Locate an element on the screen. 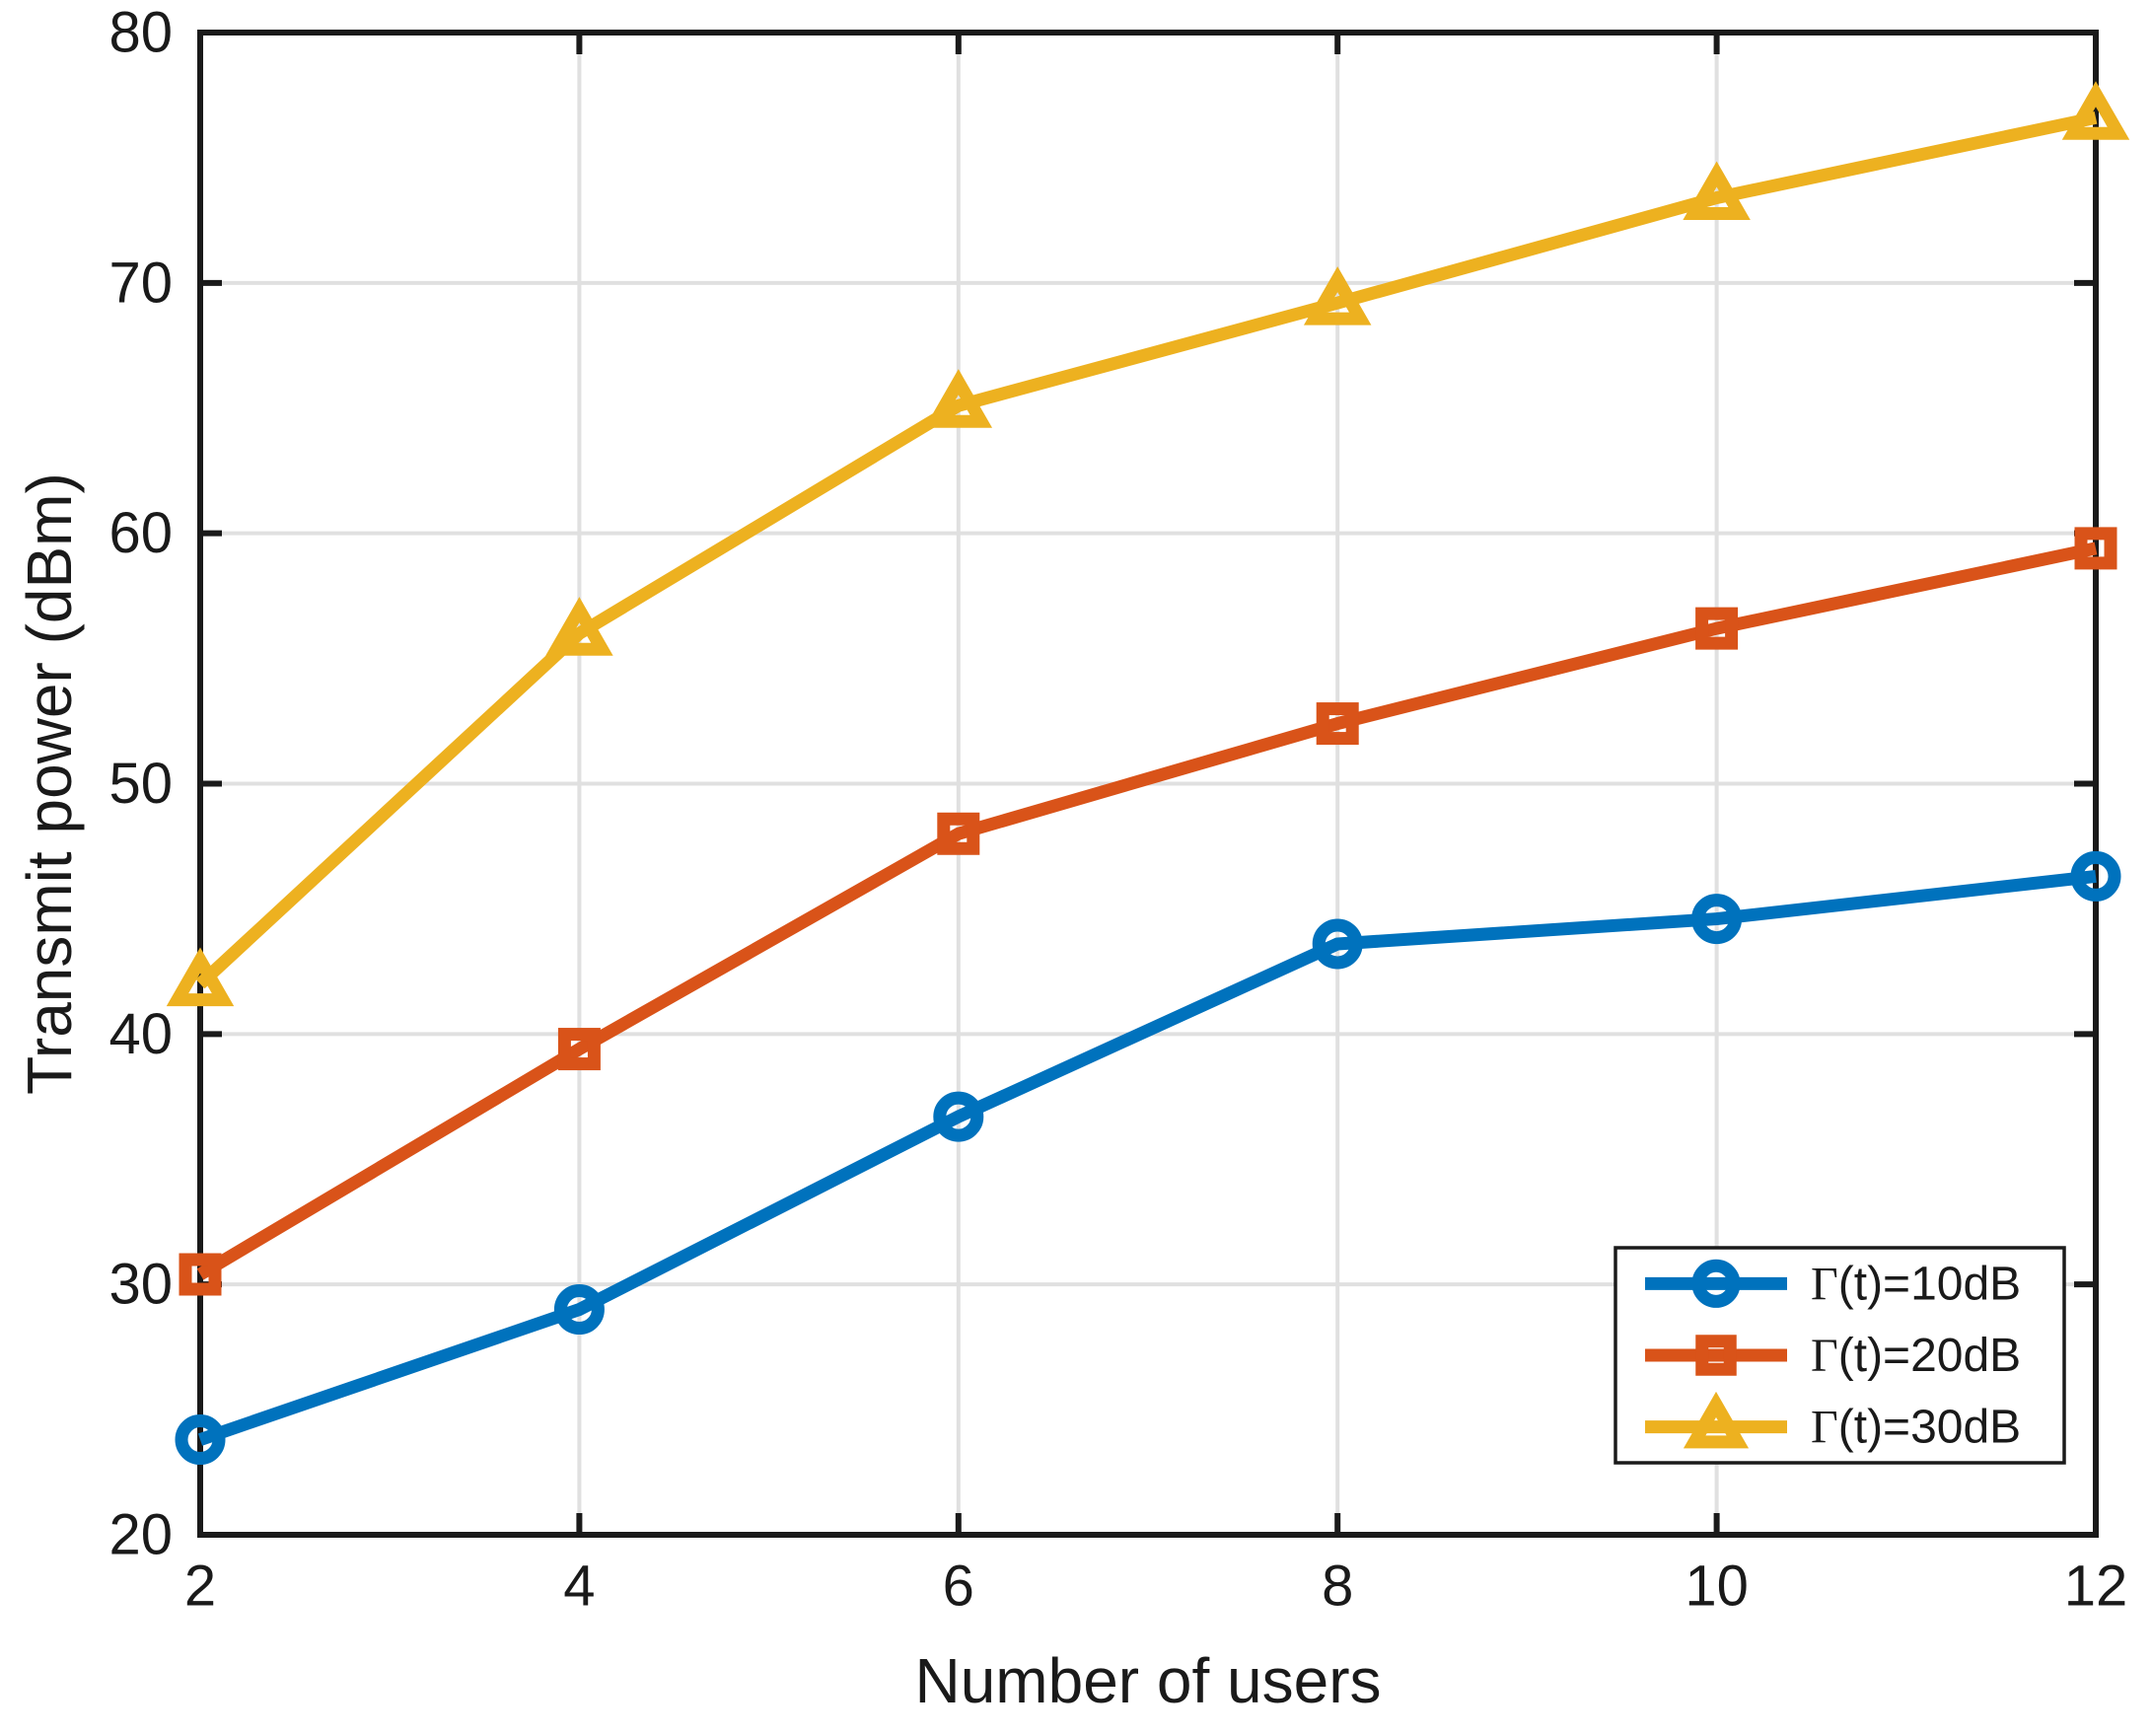 The width and height of the screenshot is (2152, 1736). y-tick-label: 50 is located at coordinates (141, 784).